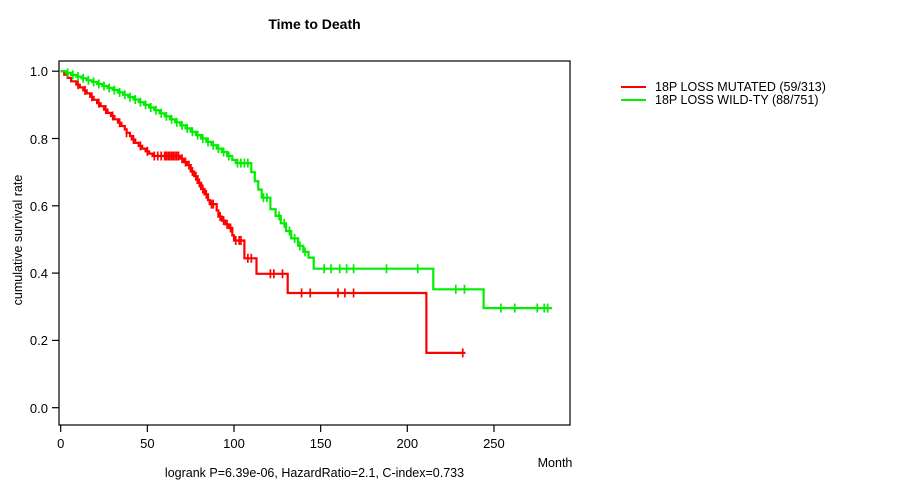  Describe the element at coordinates (494, 443) in the screenshot. I see `x-tick-label: 250` at that location.